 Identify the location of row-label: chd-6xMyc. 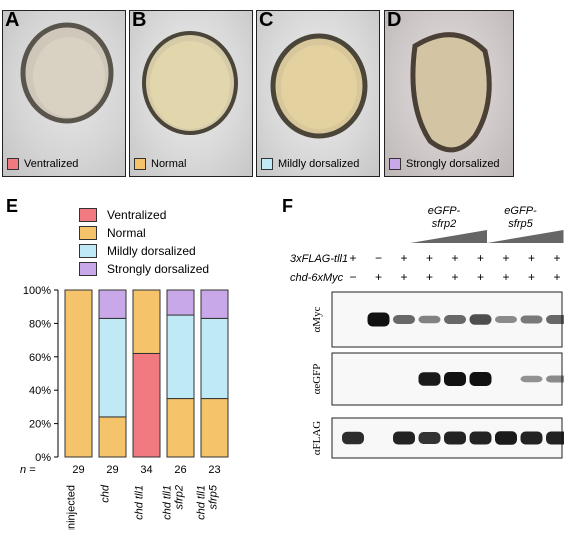
(317, 278).